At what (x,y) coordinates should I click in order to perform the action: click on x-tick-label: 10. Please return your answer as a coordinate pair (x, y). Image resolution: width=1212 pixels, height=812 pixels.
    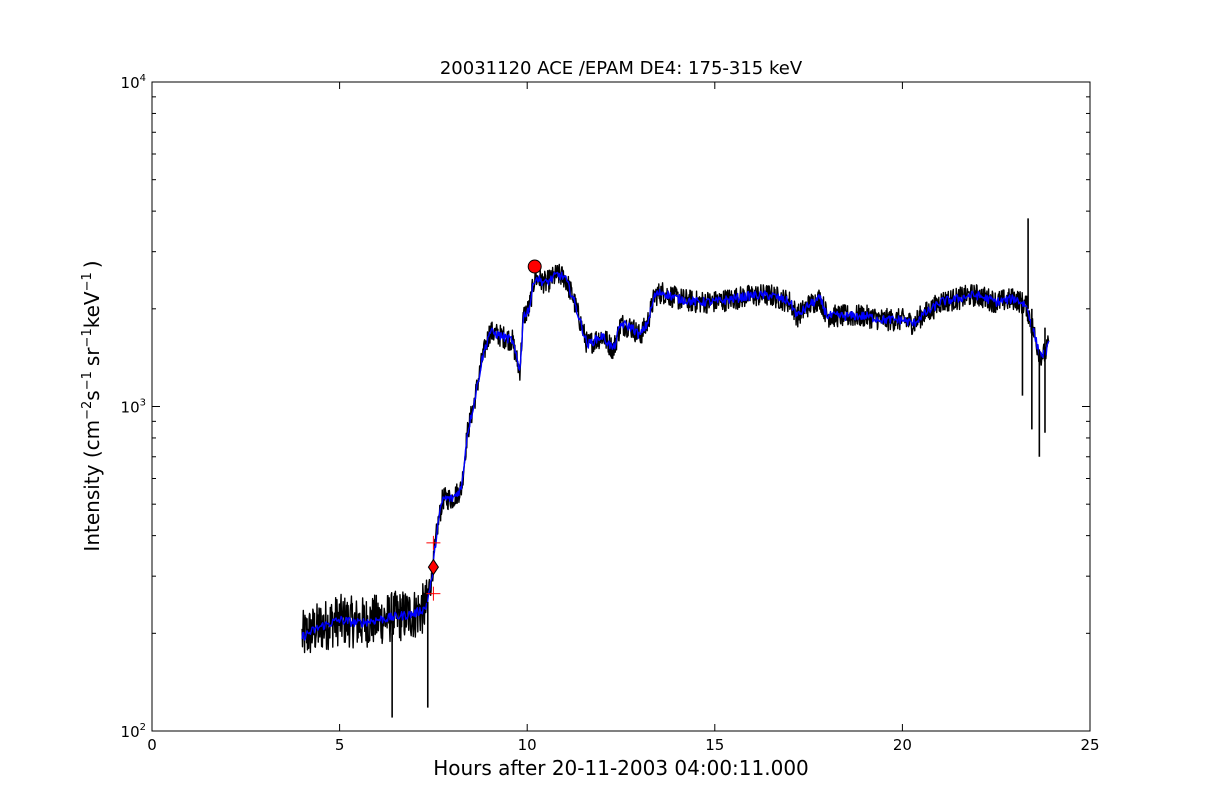
    Looking at the image, I should click on (527, 745).